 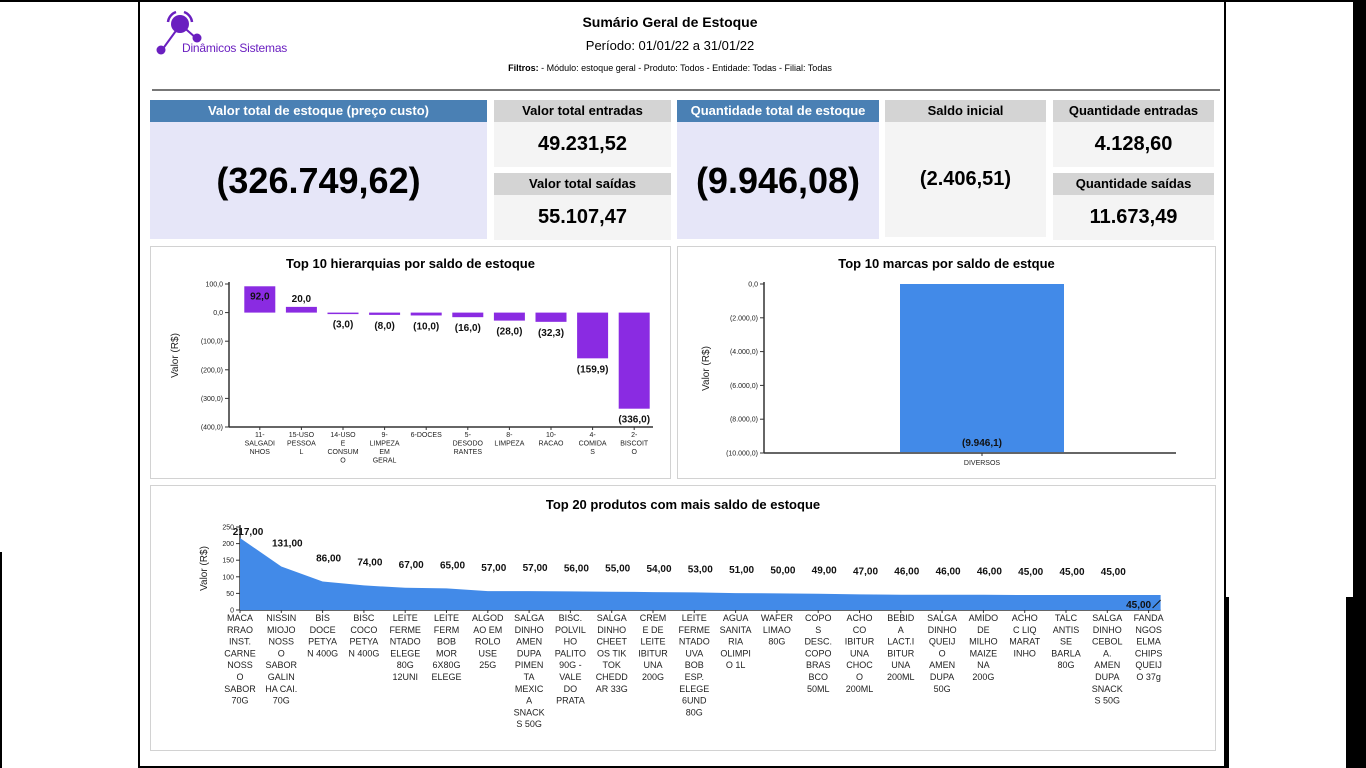 What do you see at coordinates (281, 701) in the screenshot?
I see `x-tick-label: 70G` at bounding box center [281, 701].